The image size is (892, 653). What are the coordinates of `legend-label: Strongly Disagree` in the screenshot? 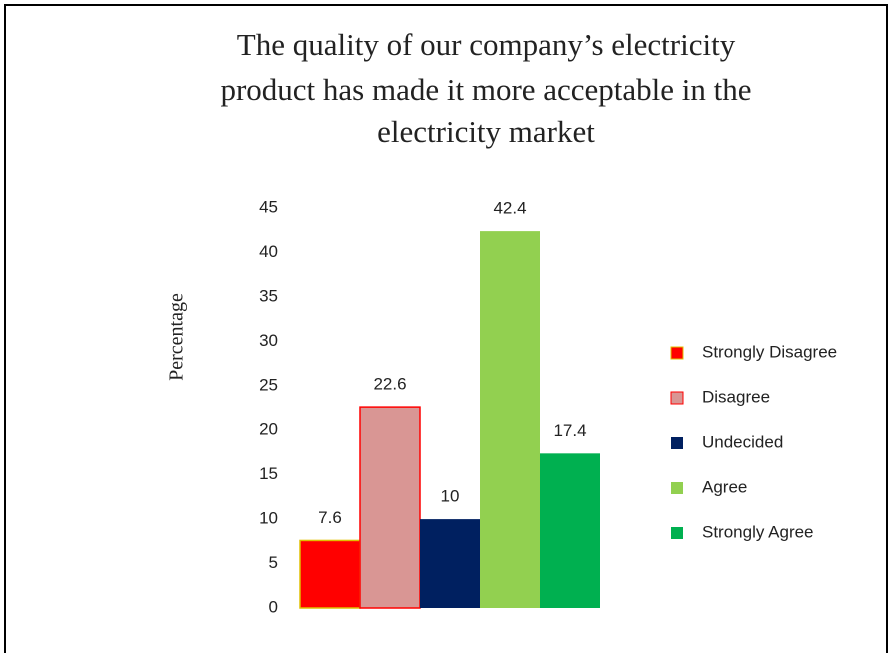 It's located at (769, 351).